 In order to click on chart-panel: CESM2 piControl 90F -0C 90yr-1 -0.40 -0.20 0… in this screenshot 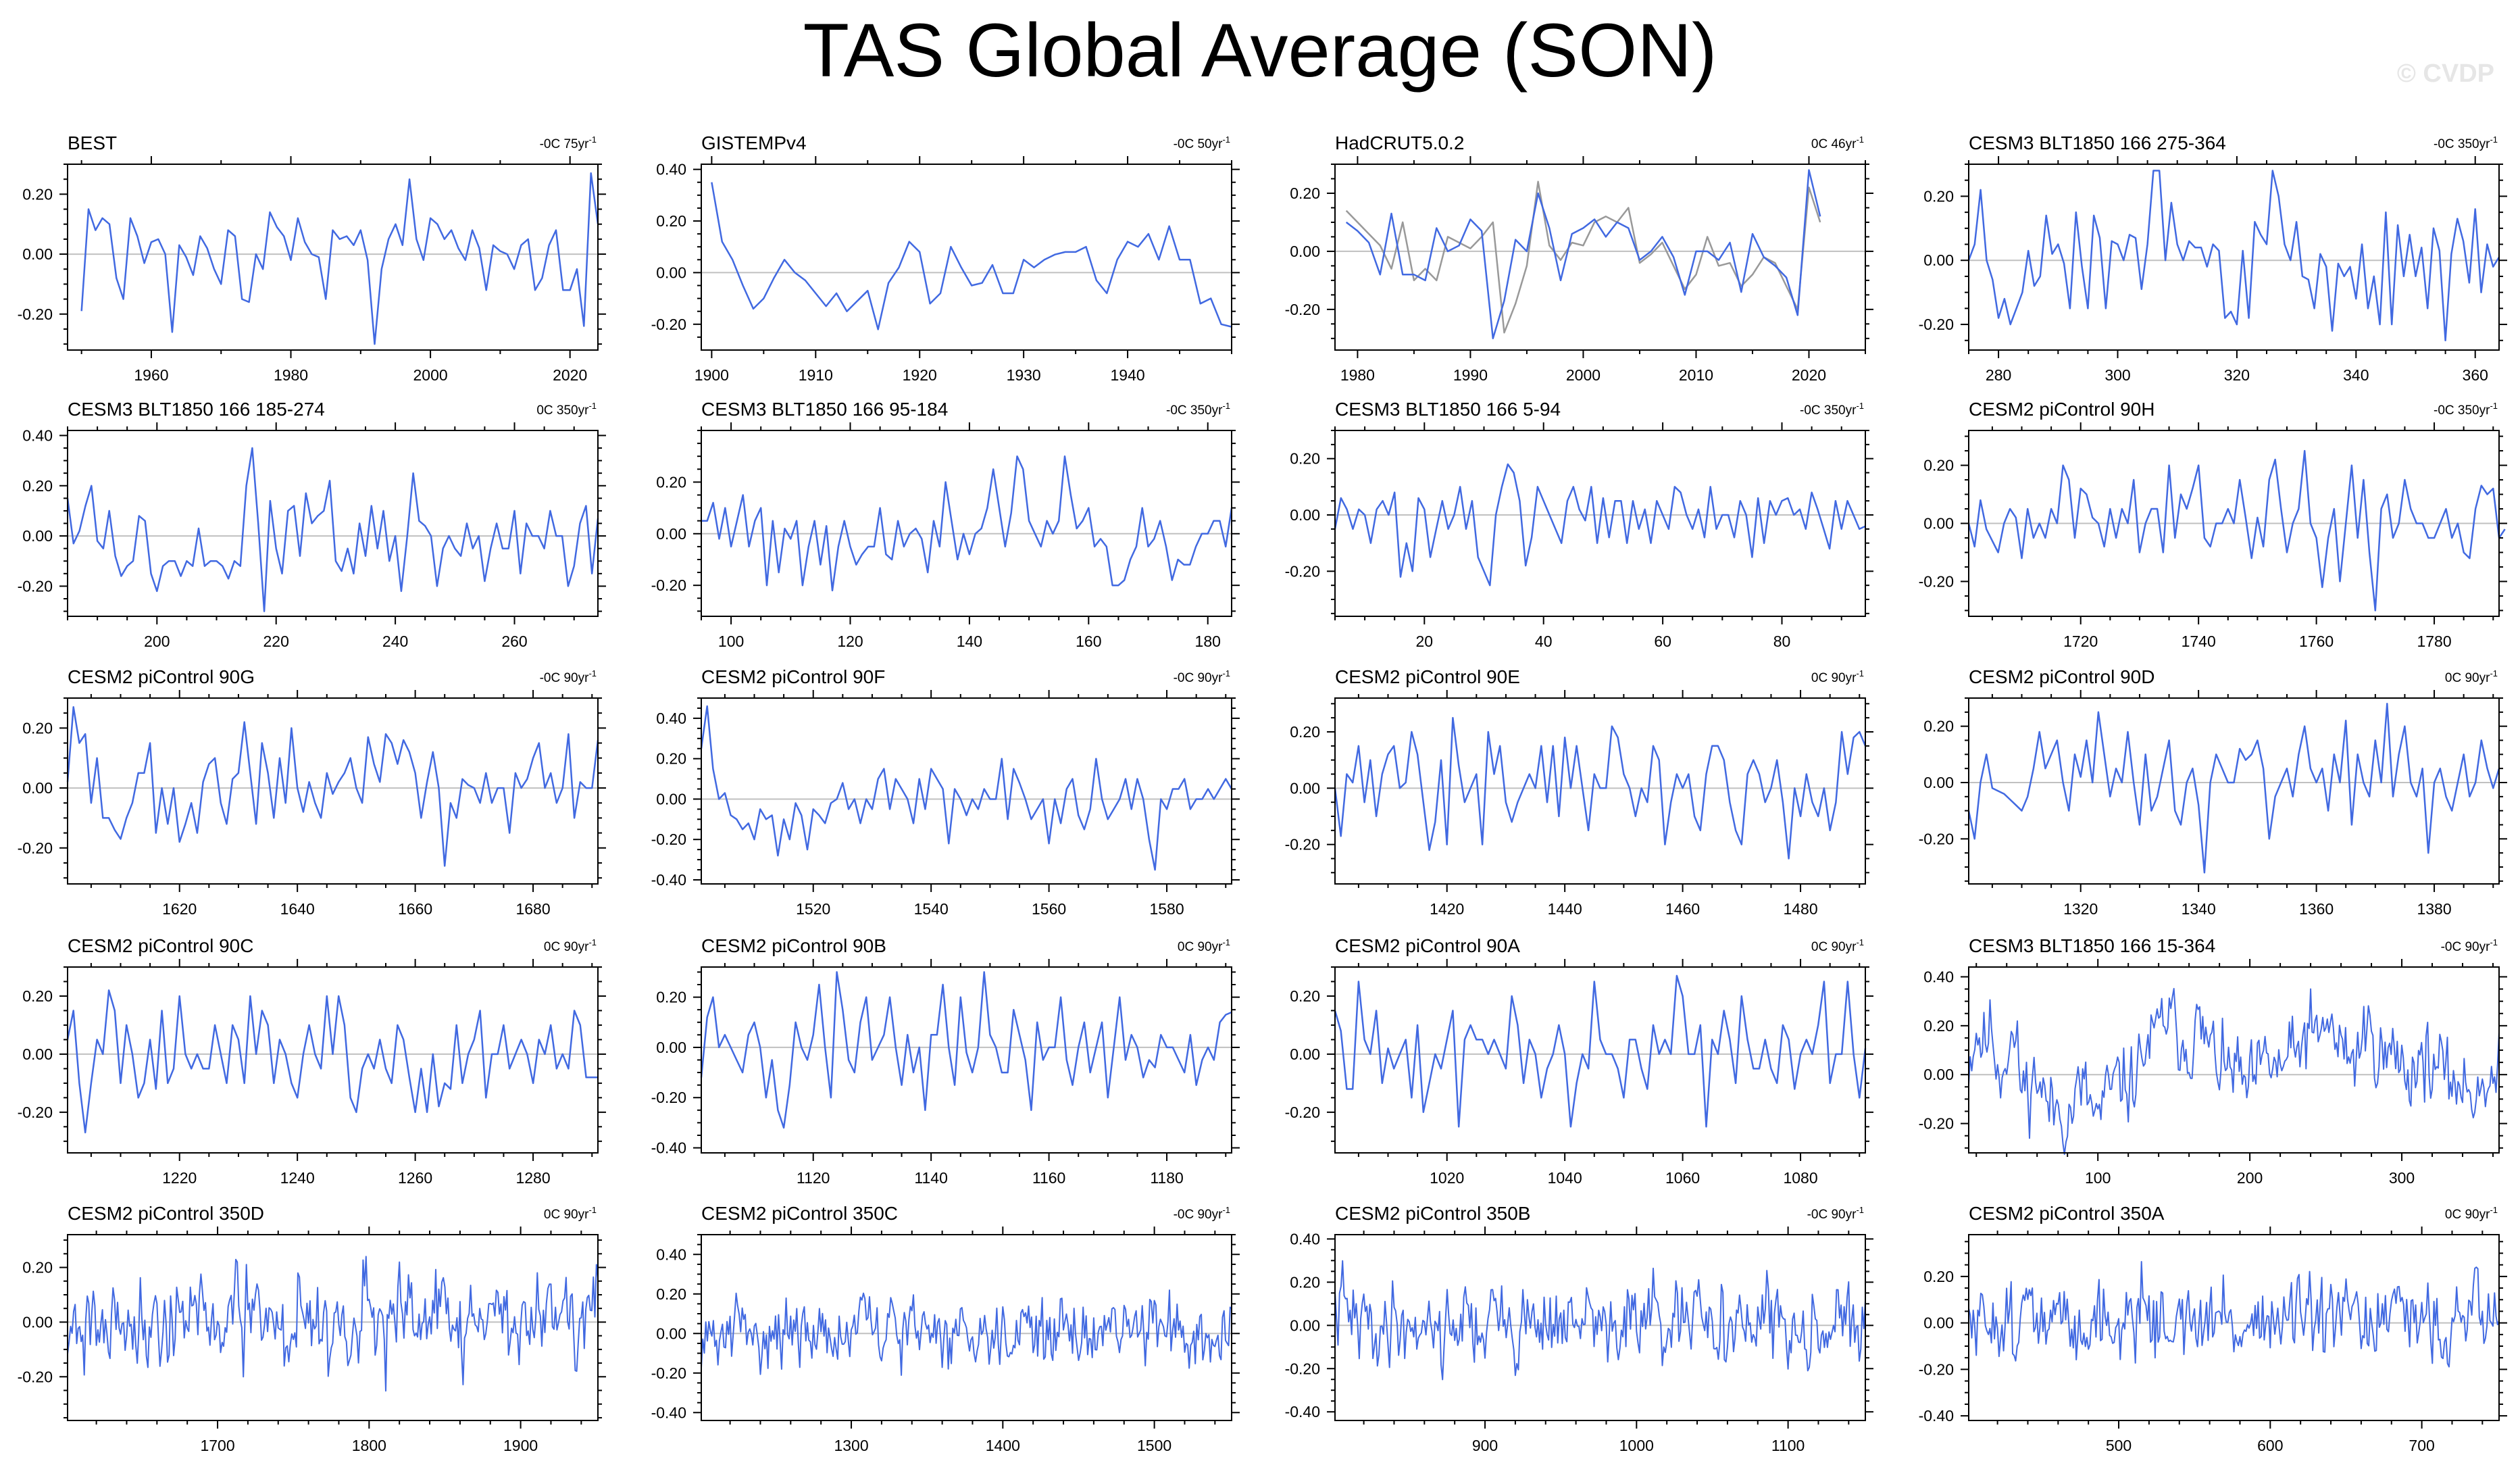, I will do `click(946, 792)`.